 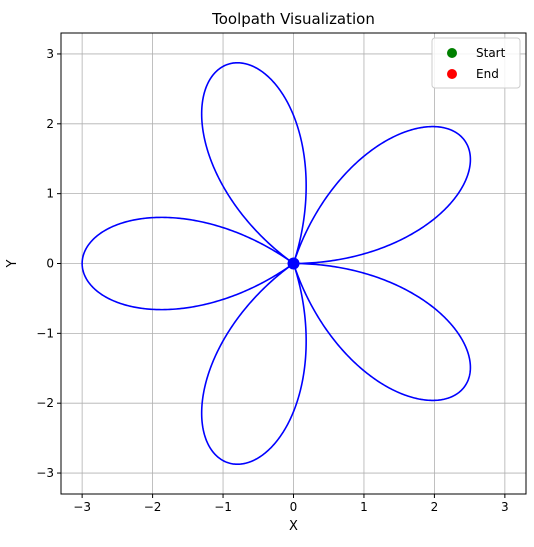 What do you see at coordinates (45, 473) in the screenshot?
I see `y-tick-label: −3` at bounding box center [45, 473].